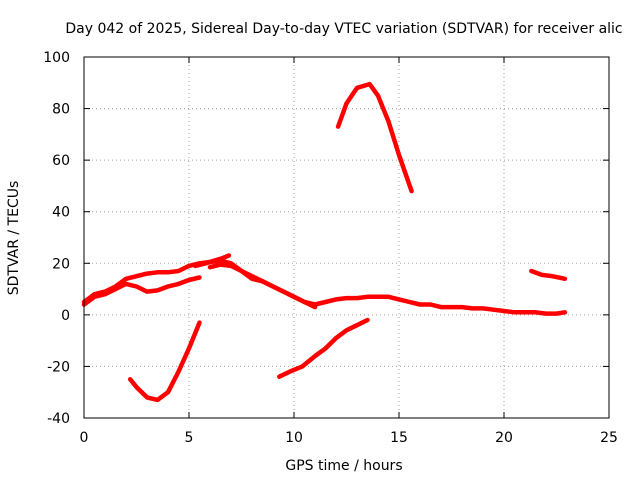  I want to click on y-tick-label: 20, so click(61, 264).